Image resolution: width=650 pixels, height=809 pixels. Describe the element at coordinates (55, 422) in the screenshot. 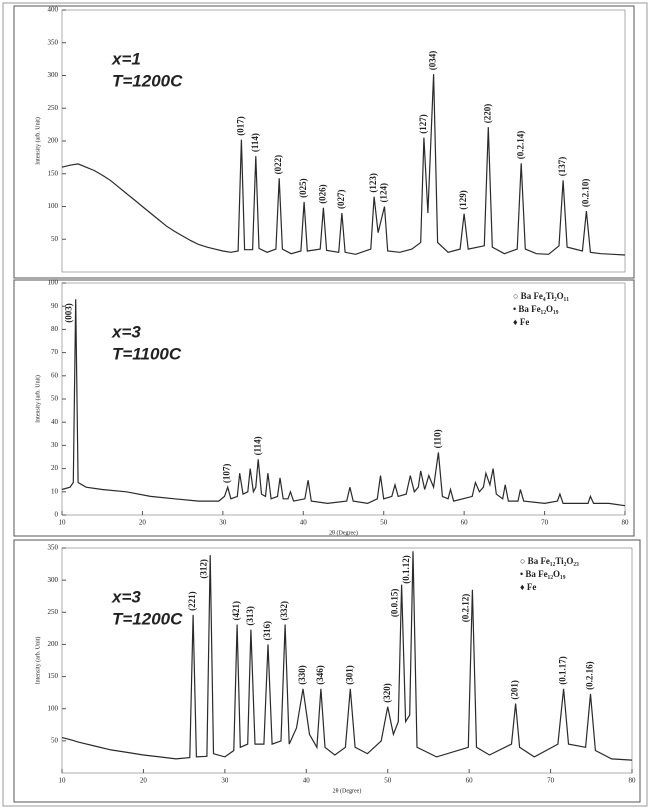

I see `y-tick-label: 40` at that location.